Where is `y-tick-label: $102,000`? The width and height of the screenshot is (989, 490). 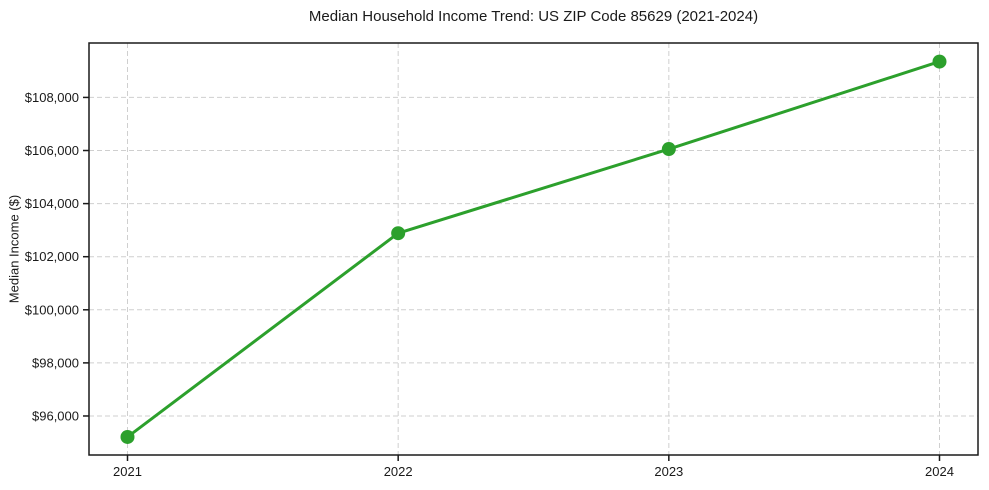 y-tick-label: $102,000 is located at coordinates (52, 256).